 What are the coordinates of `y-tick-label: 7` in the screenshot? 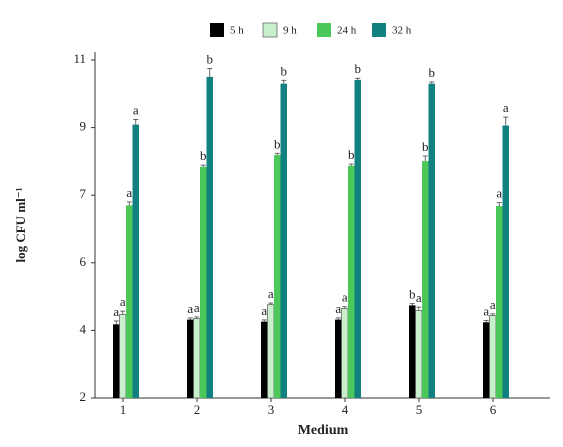 It's located at (83, 193).